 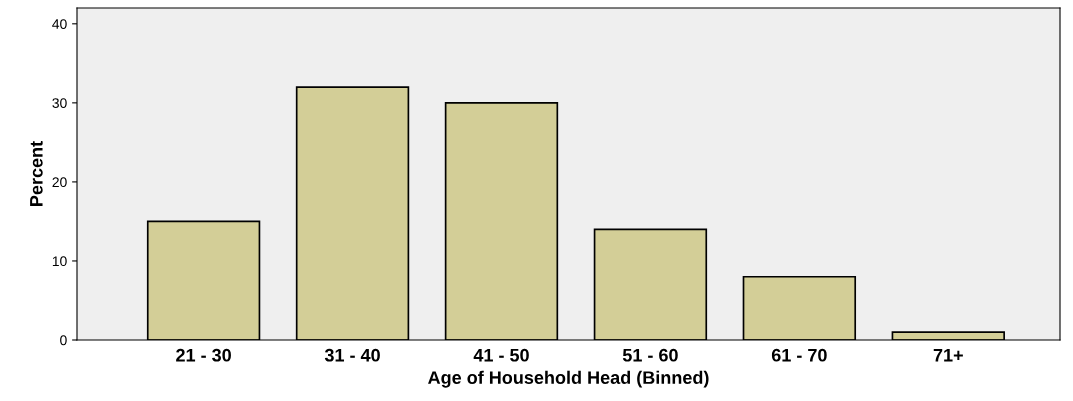 What do you see at coordinates (203, 355) in the screenshot?
I see `x-tick-label: 21 - 30` at bounding box center [203, 355].